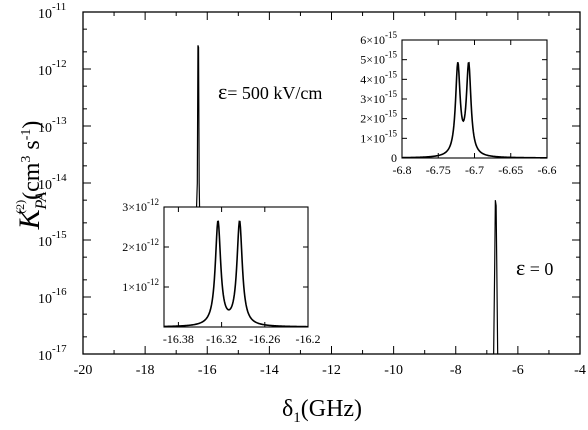  What do you see at coordinates (32, 125) in the screenshot?
I see `y-label-close: )` at bounding box center [32, 125].